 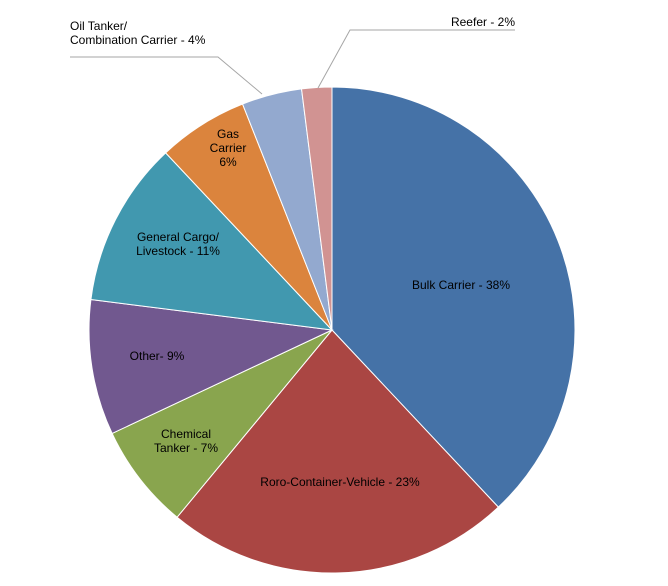 I want to click on slice-label-2: Chemical Tanker - 7%, so click(x=186, y=441).